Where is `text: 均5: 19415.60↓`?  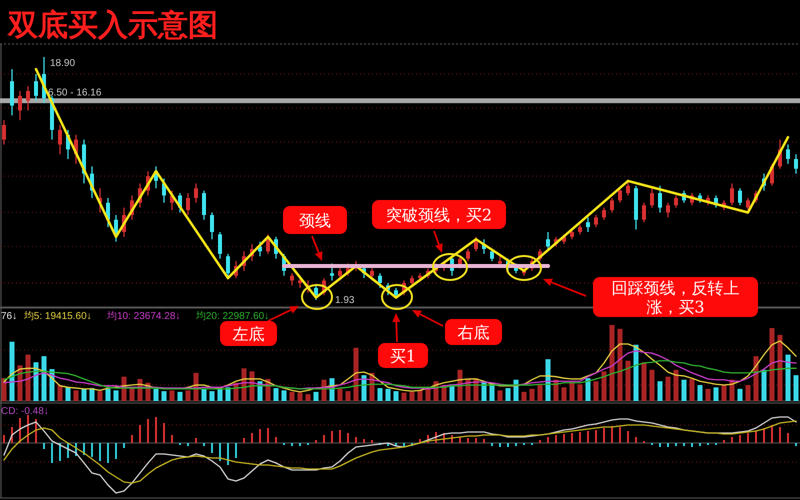 text: 均5: 19415.60↓ is located at coordinates (57, 316).